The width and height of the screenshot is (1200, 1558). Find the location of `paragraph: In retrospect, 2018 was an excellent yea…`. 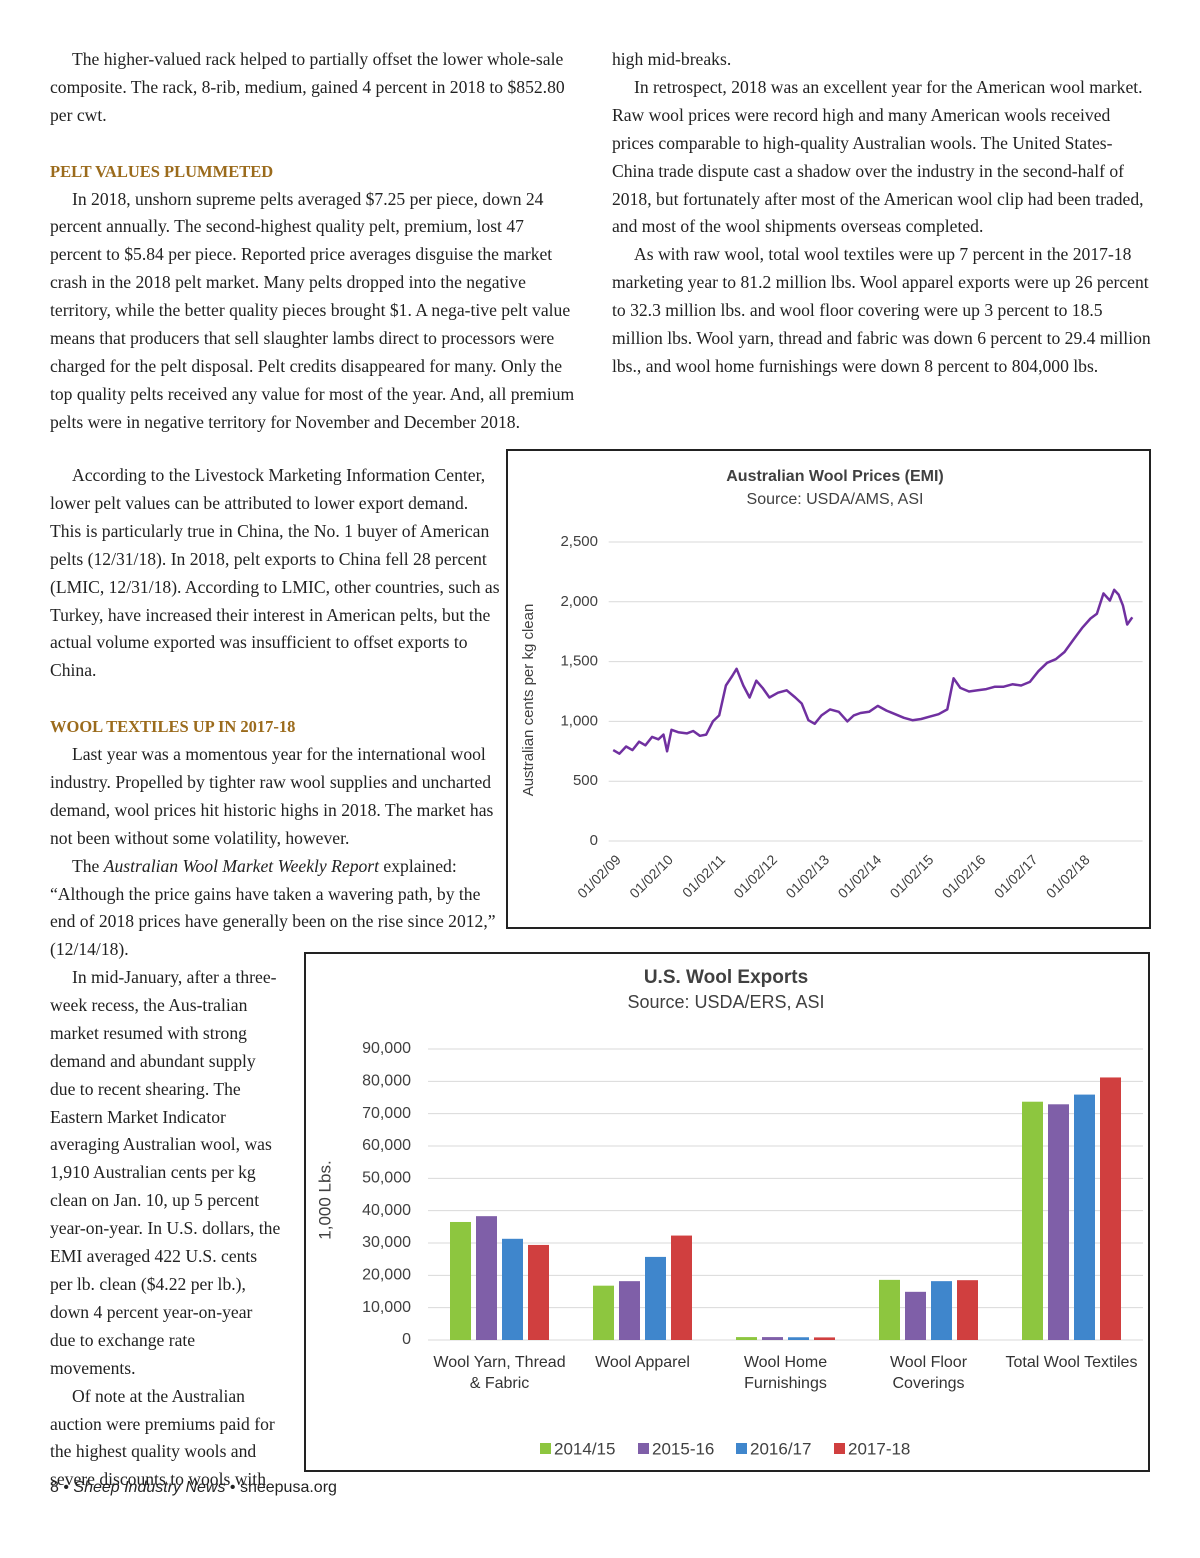

paragraph: In retrospect, 2018 was an excellent yea… is located at coordinates (878, 156).